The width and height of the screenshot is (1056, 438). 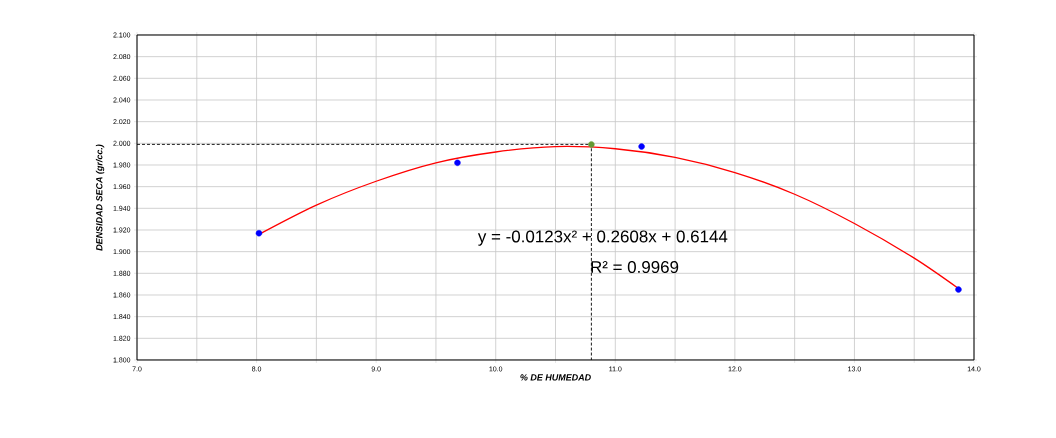 What do you see at coordinates (100, 197) in the screenshot?
I see `y-axis-title: DENSIDAD SECA (gr/cc.)` at bounding box center [100, 197].